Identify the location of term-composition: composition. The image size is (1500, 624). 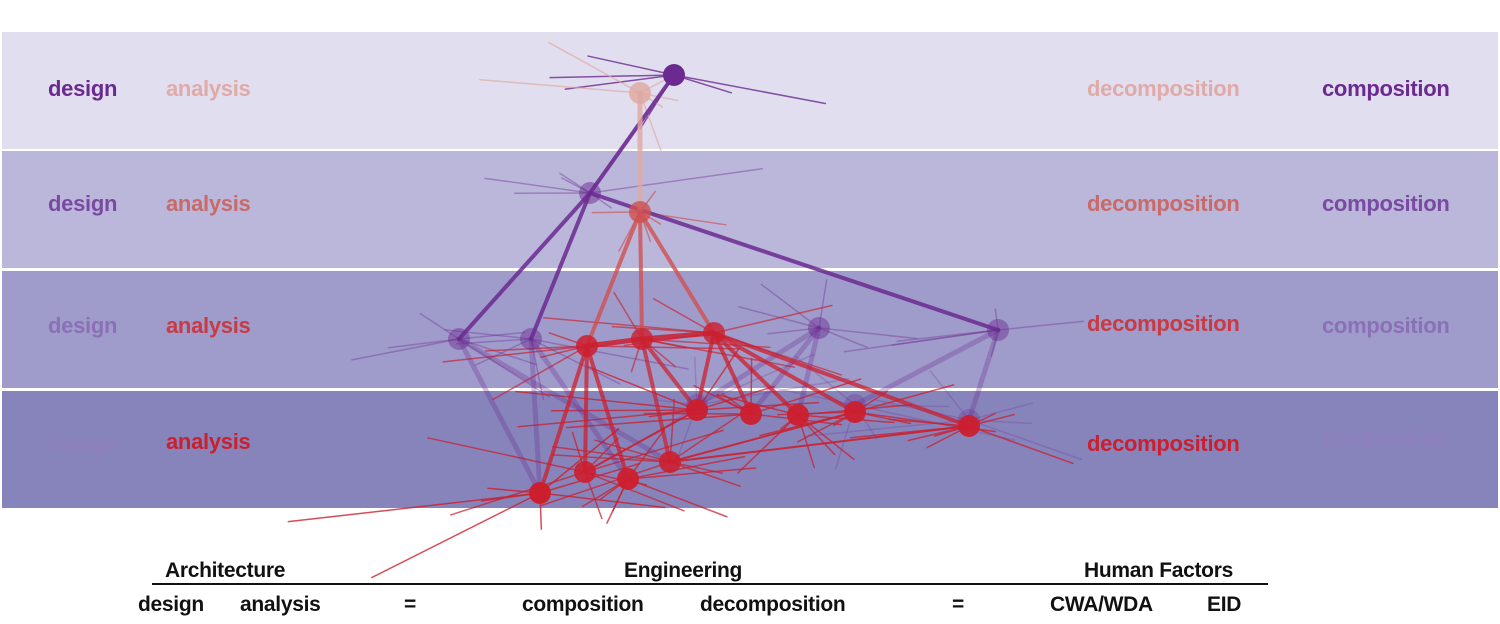
(583, 604).